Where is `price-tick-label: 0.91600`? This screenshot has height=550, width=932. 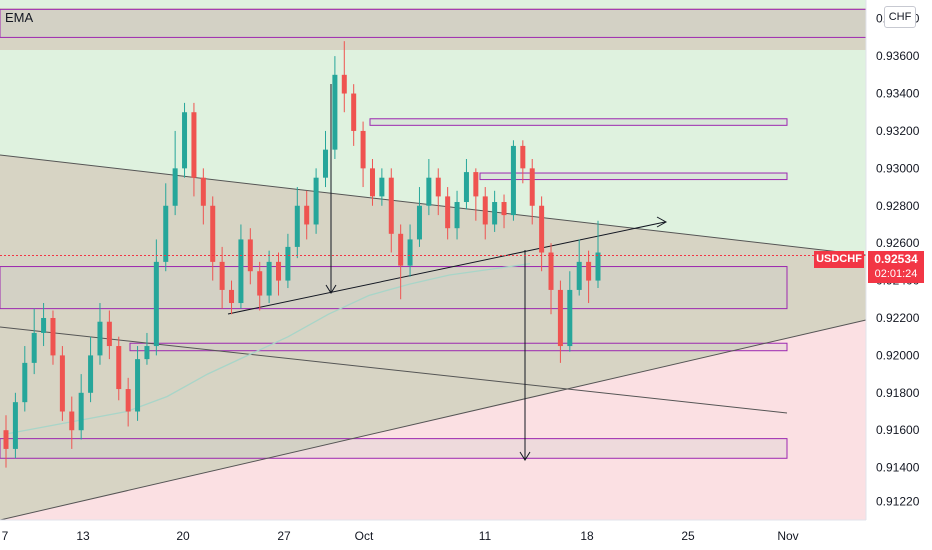
price-tick-label: 0.91600 is located at coordinates (898, 430).